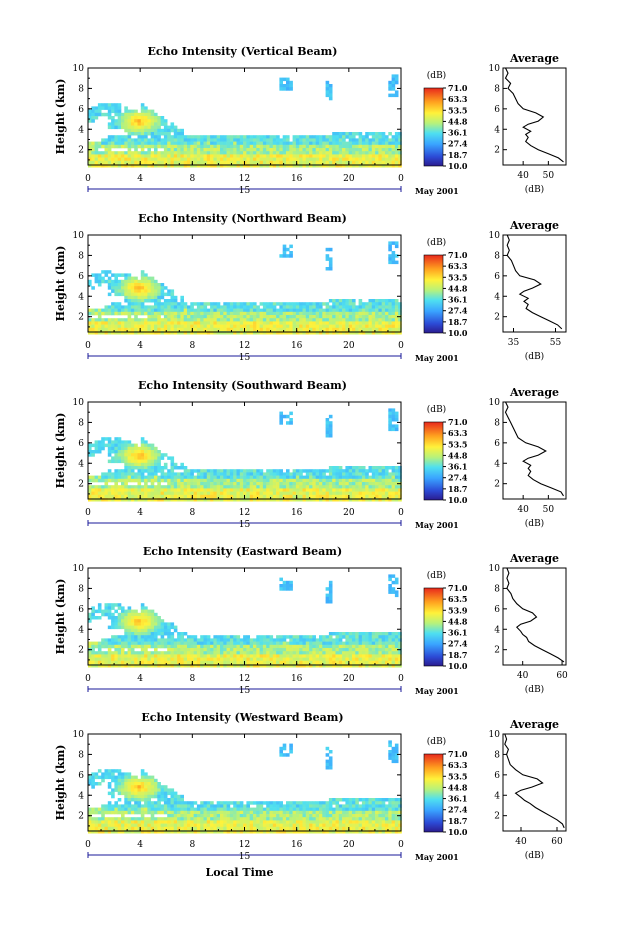 This screenshot has height=929, width=619. What do you see at coordinates (88, 179) in the screenshot?
I see `x-tick-label: 0` at bounding box center [88, 179].